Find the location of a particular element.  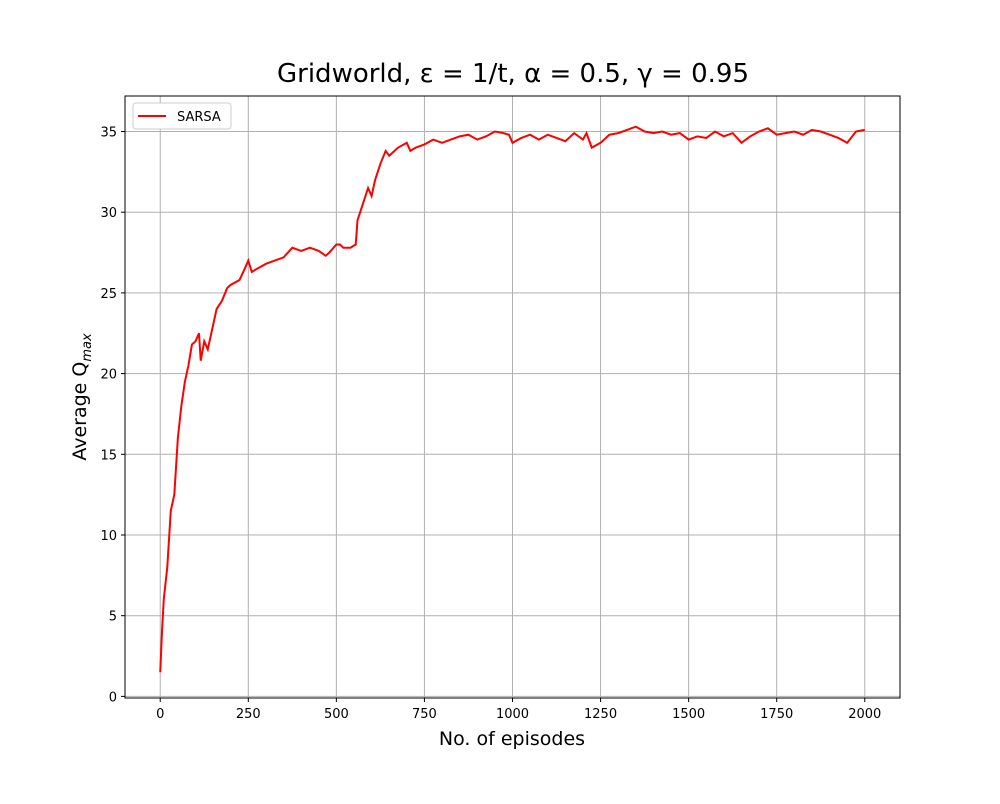

legend-box is located at coordinates (182, 116).